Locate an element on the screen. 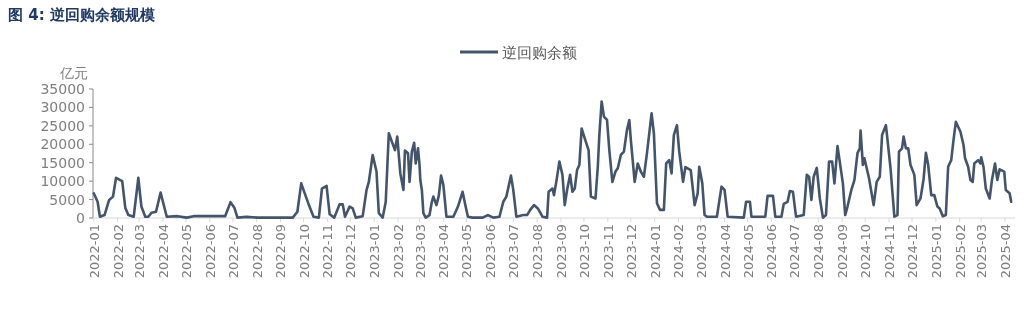 Image resolution: width=1031 pixels, height=335 pixels. chart-title: 图 4: 逆回购余额规模 is located at coordinates (82, 15).